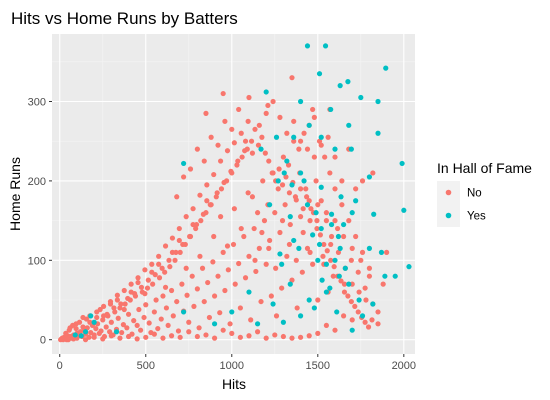  Describe the element at coordinates (318, 366) in the screenshot. I see `x-tick-label: 1500` at that location.